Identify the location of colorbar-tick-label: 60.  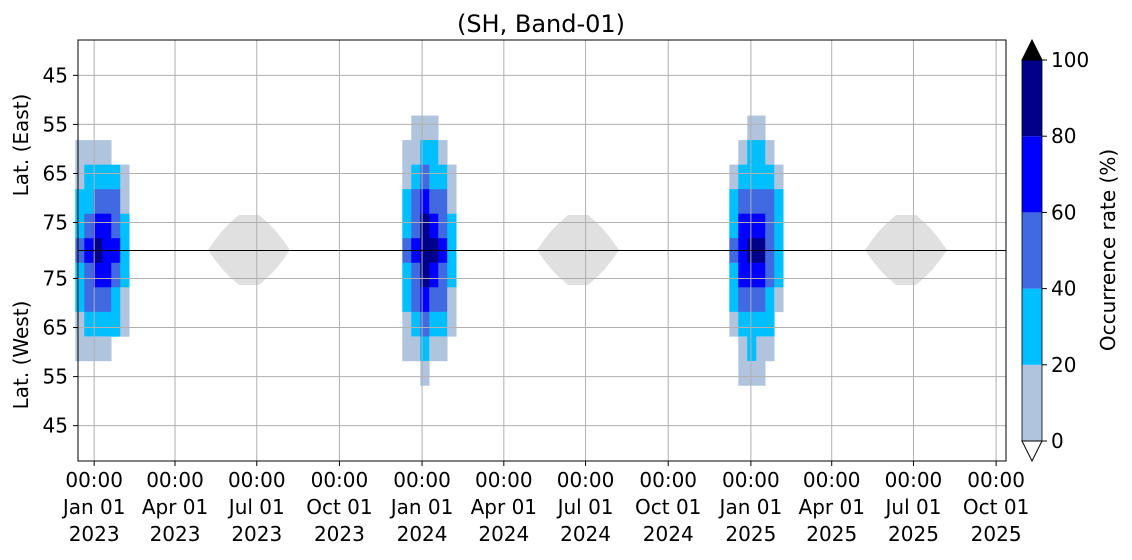
(1063, 212).